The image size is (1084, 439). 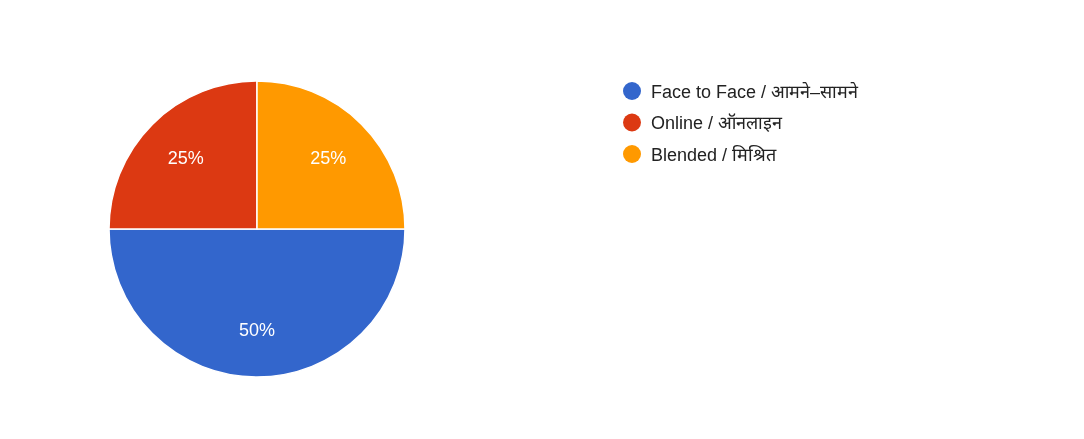 What do you see at coordinates (257, 329) in the screenshot?
I see `data-label: 50%` at bounding box center [257, 329].